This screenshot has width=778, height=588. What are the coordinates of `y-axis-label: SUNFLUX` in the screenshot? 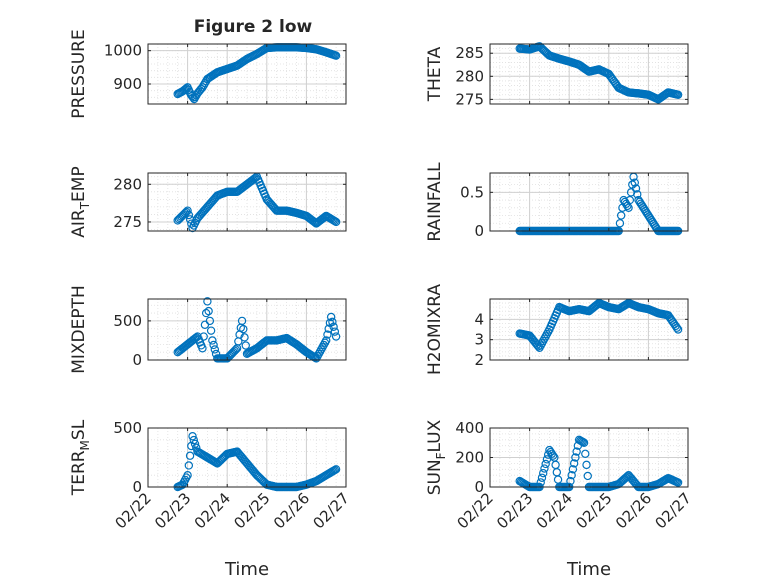 It's located at (436, 457).